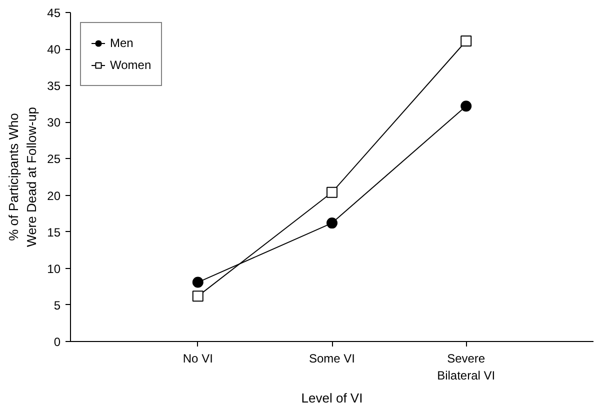 This screenshot has width=613, height=416. Describe the element at coordinates (54, 49) in the screenshot. I see `y-tick-label: 40` at that location.